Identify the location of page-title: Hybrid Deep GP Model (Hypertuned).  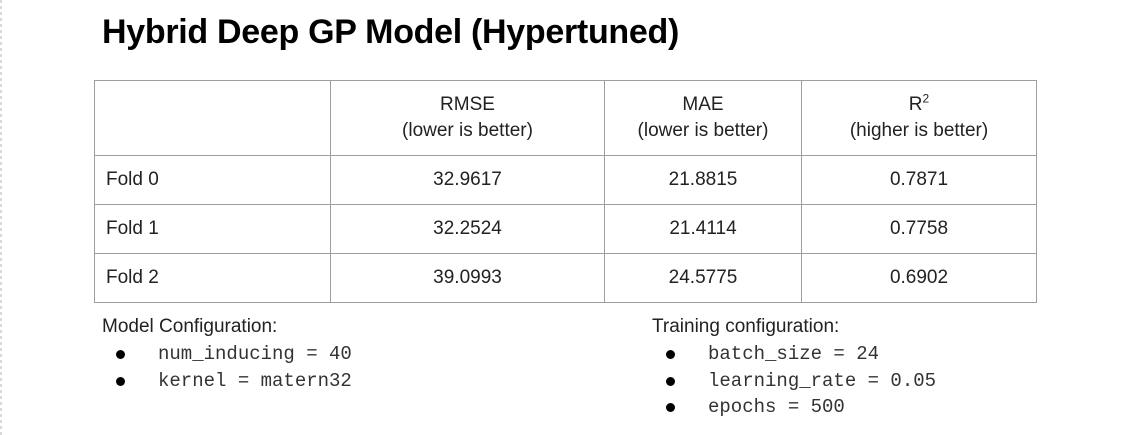
(390, 32).